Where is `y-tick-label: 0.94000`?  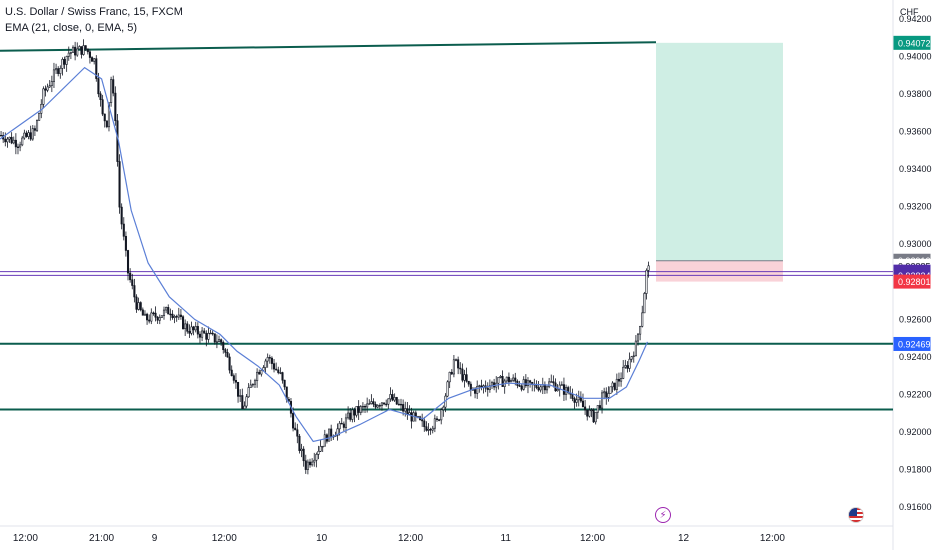 y-tick-label: 0.94000 is located at coordinates (915, 56).